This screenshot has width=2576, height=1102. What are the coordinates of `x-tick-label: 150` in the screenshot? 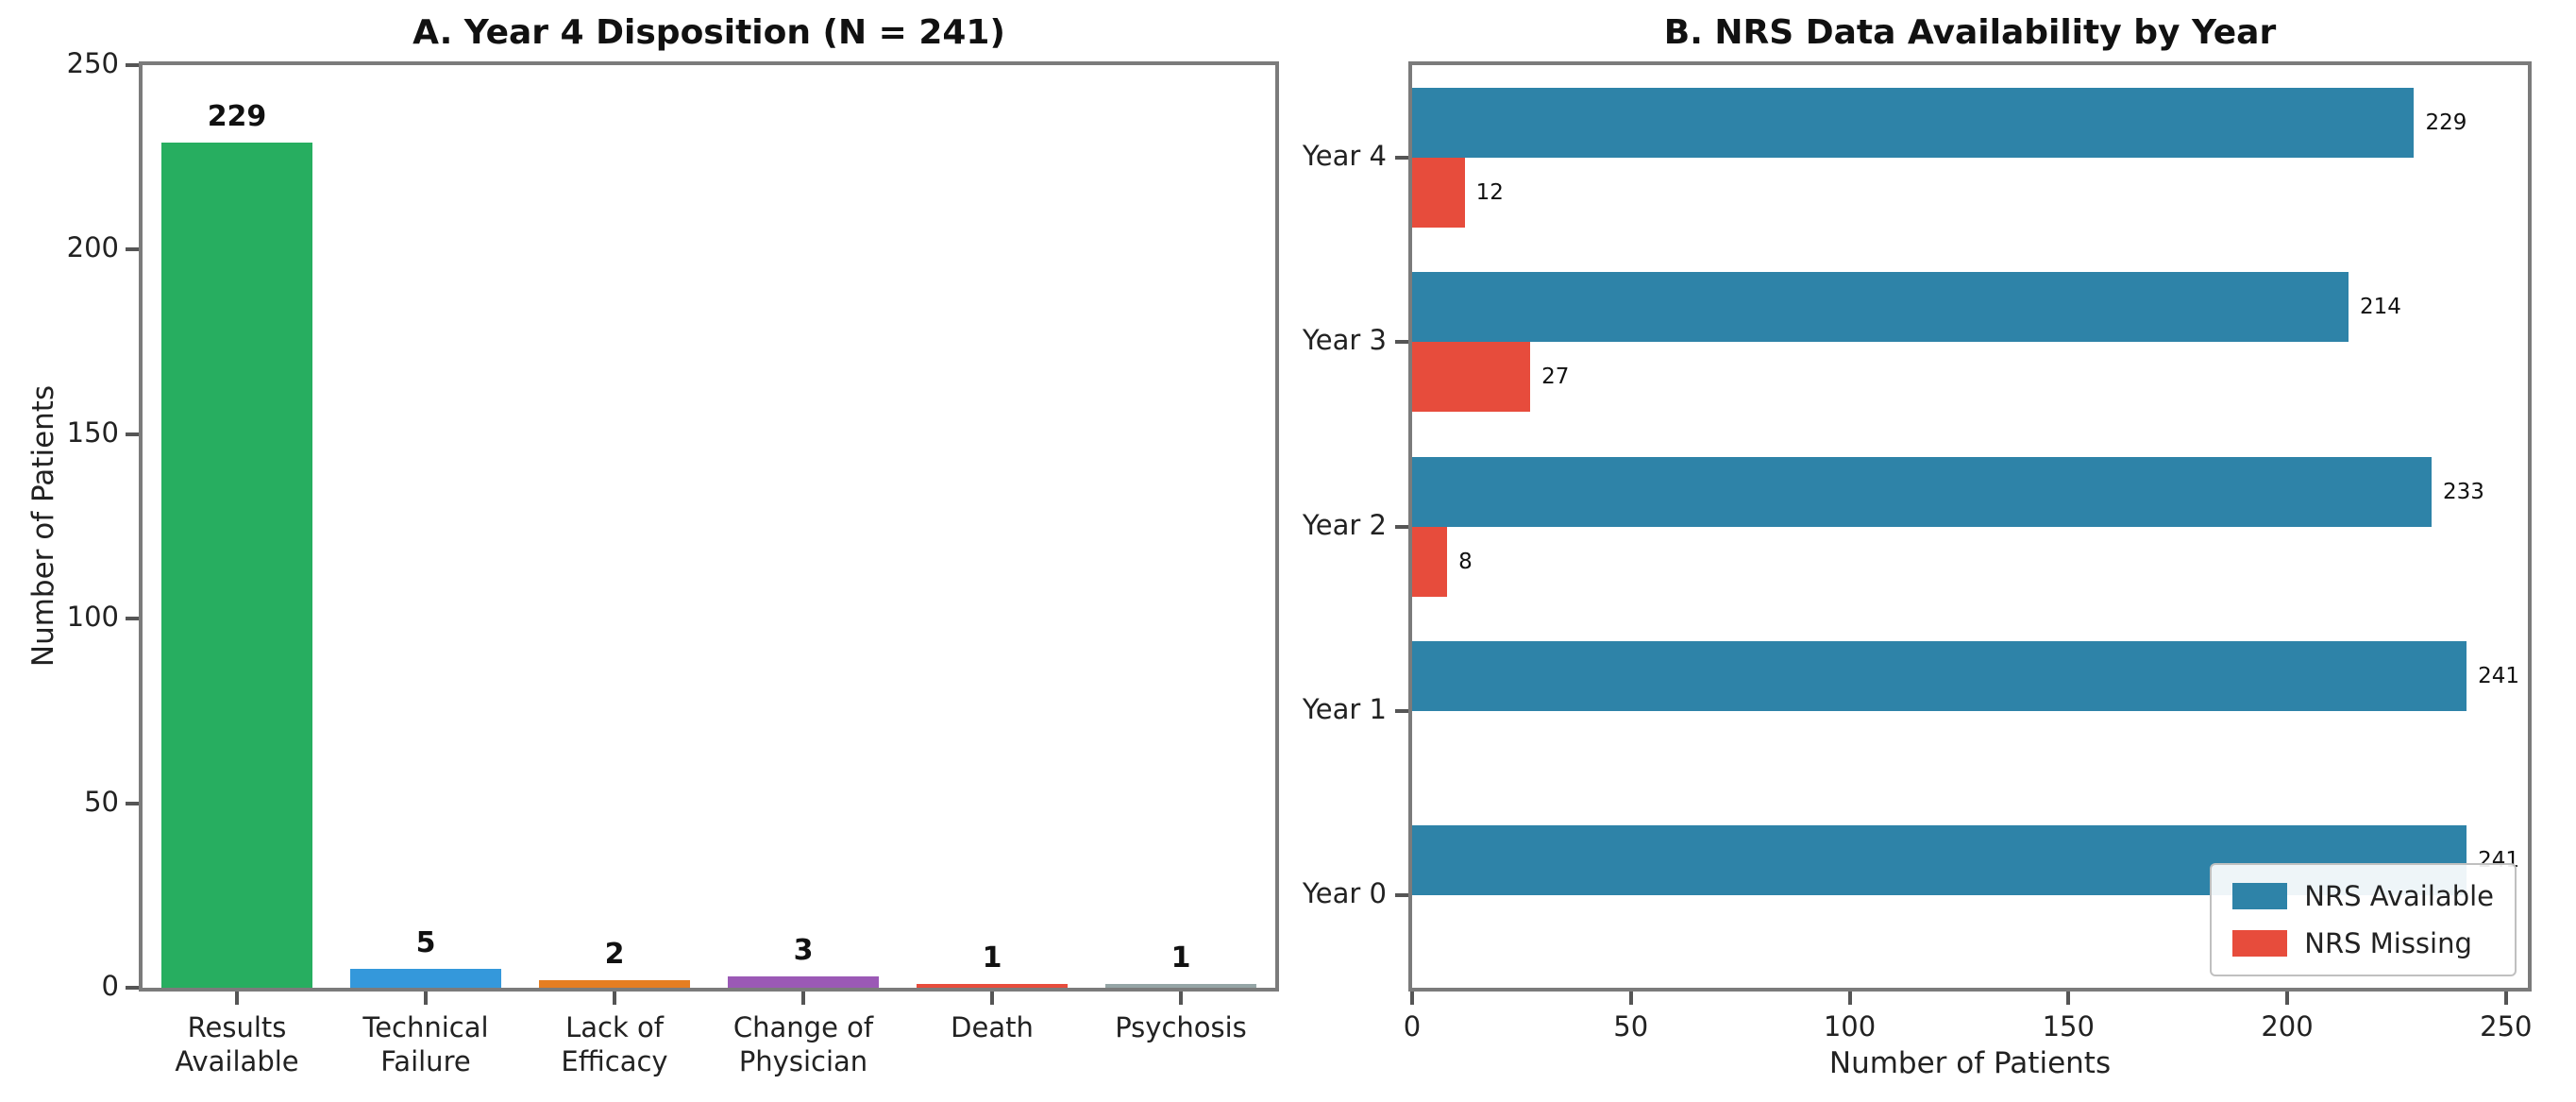 It's located at (2069, 1026).